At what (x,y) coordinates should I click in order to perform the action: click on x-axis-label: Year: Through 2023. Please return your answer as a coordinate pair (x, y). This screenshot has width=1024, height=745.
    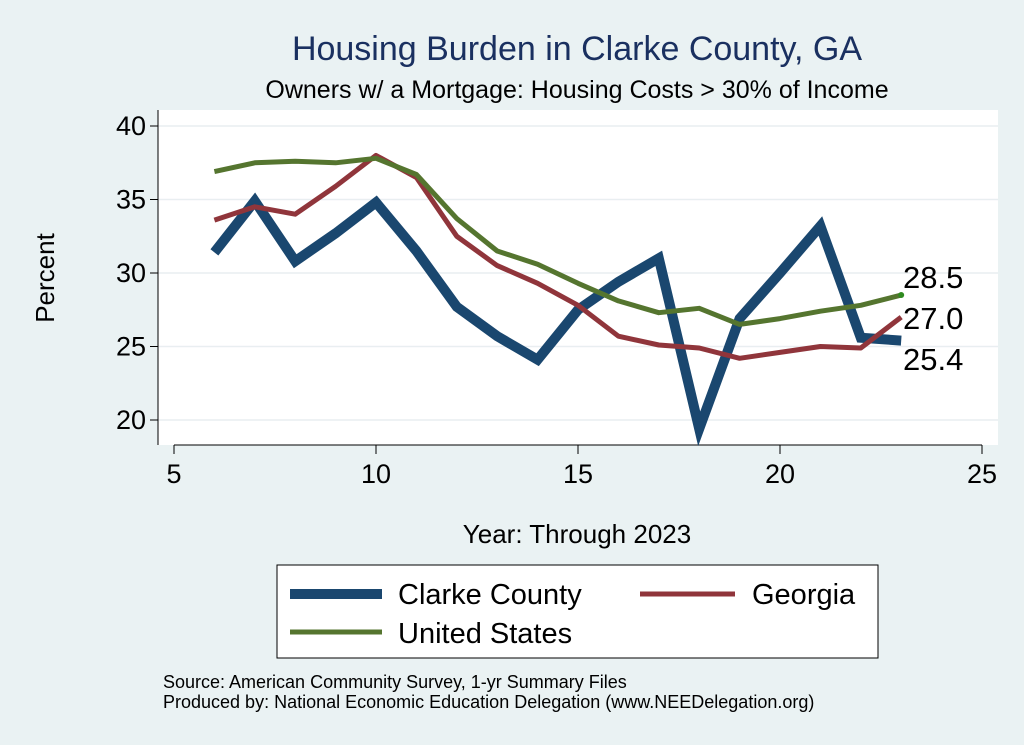
    Looking at the image, I should click on (577, 534).